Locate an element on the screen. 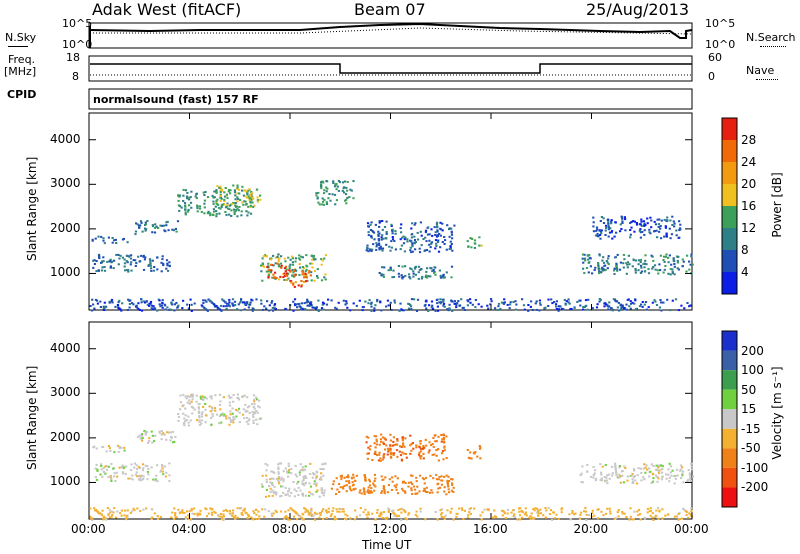  y-tick-label: 4000 is located at coordinates (65, 138).